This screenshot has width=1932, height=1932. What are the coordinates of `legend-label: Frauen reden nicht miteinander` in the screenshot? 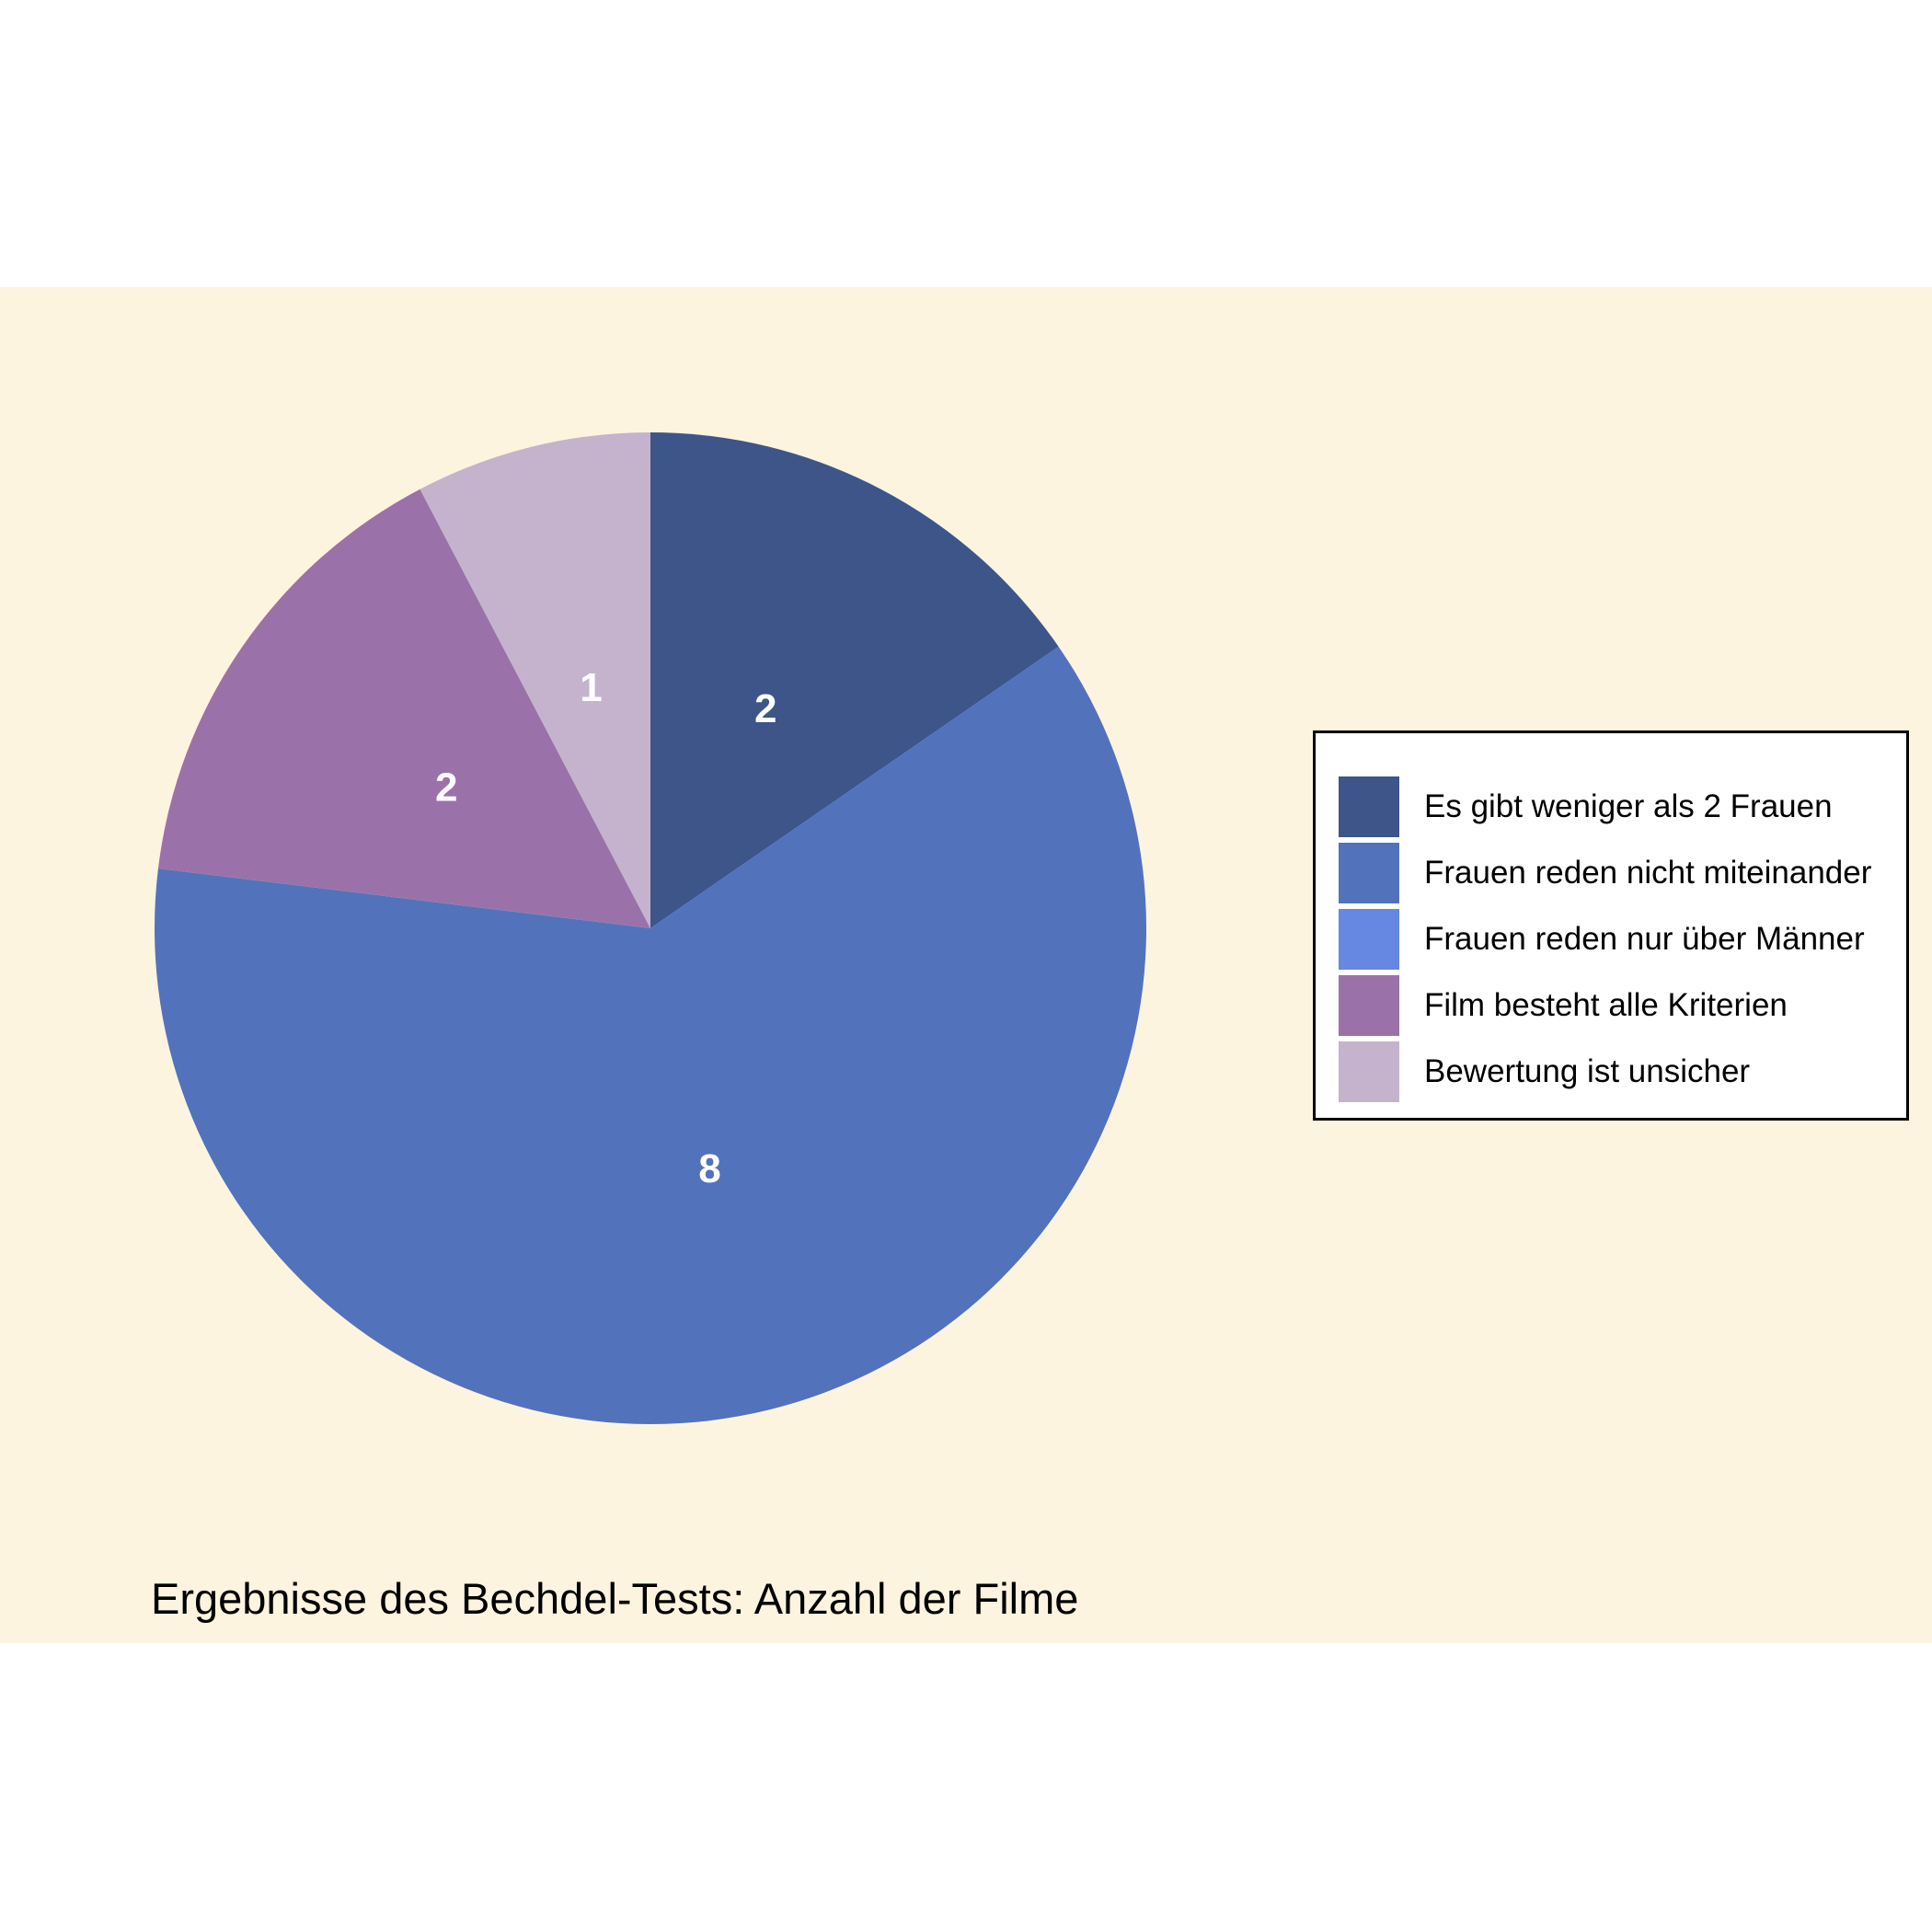 It's located at (1648, 873).